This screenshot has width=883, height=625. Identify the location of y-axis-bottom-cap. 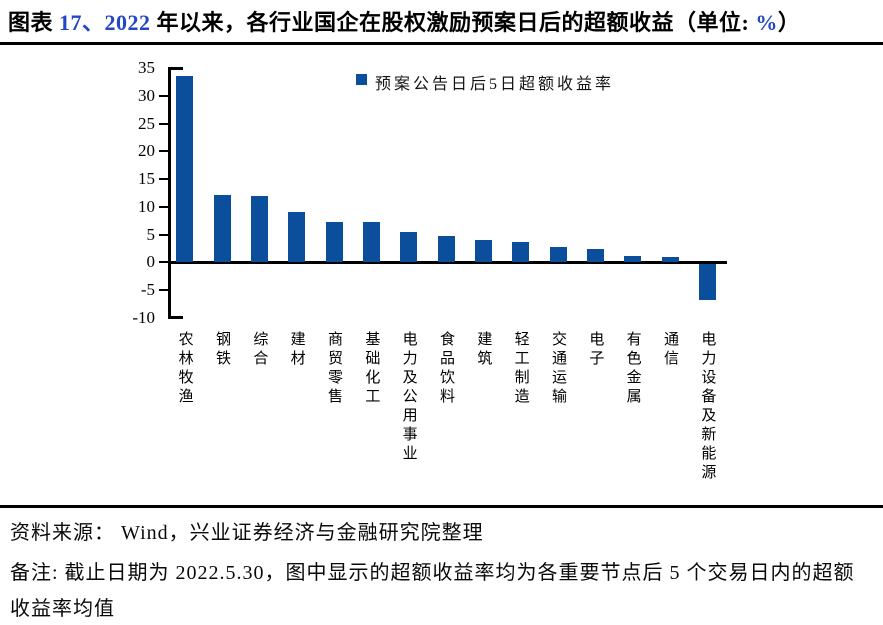
(175, 317).